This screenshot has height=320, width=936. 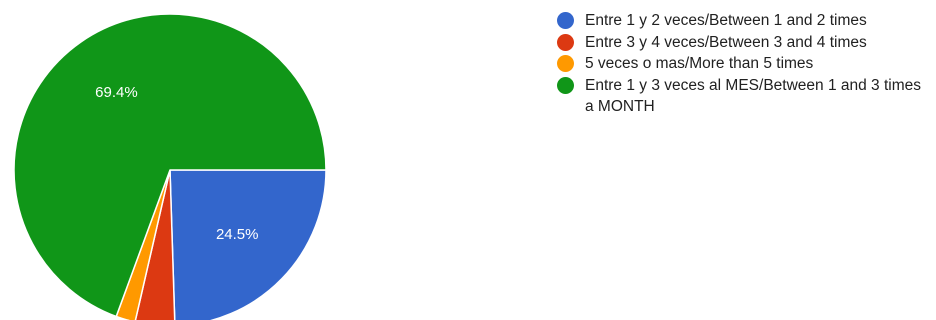 What do you see at coordinates (237, 234) in the screenshot?
I see `pie-slice-label-1: 24.5%` at bounding box center [237, 234].